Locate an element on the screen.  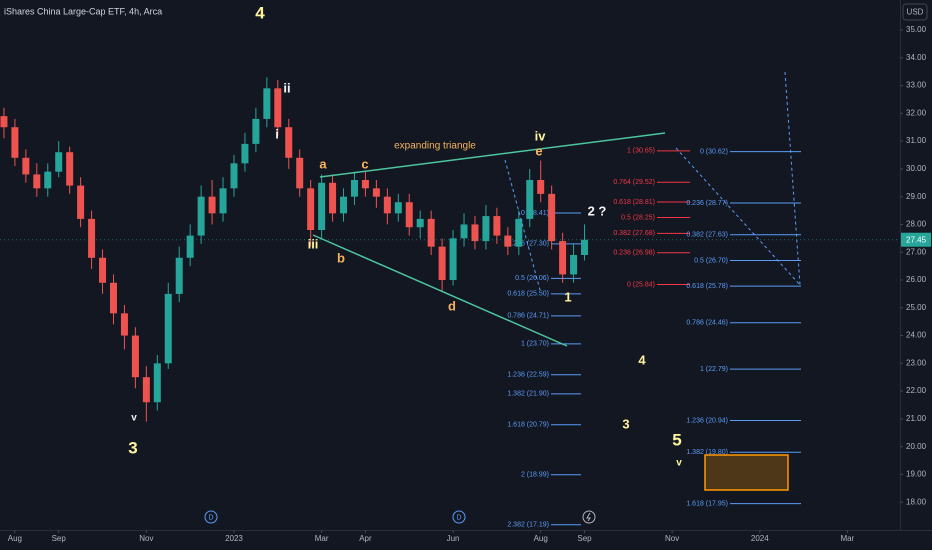
fib-level-label: 2.382 (17.19) is located at coordinates (528, 525).